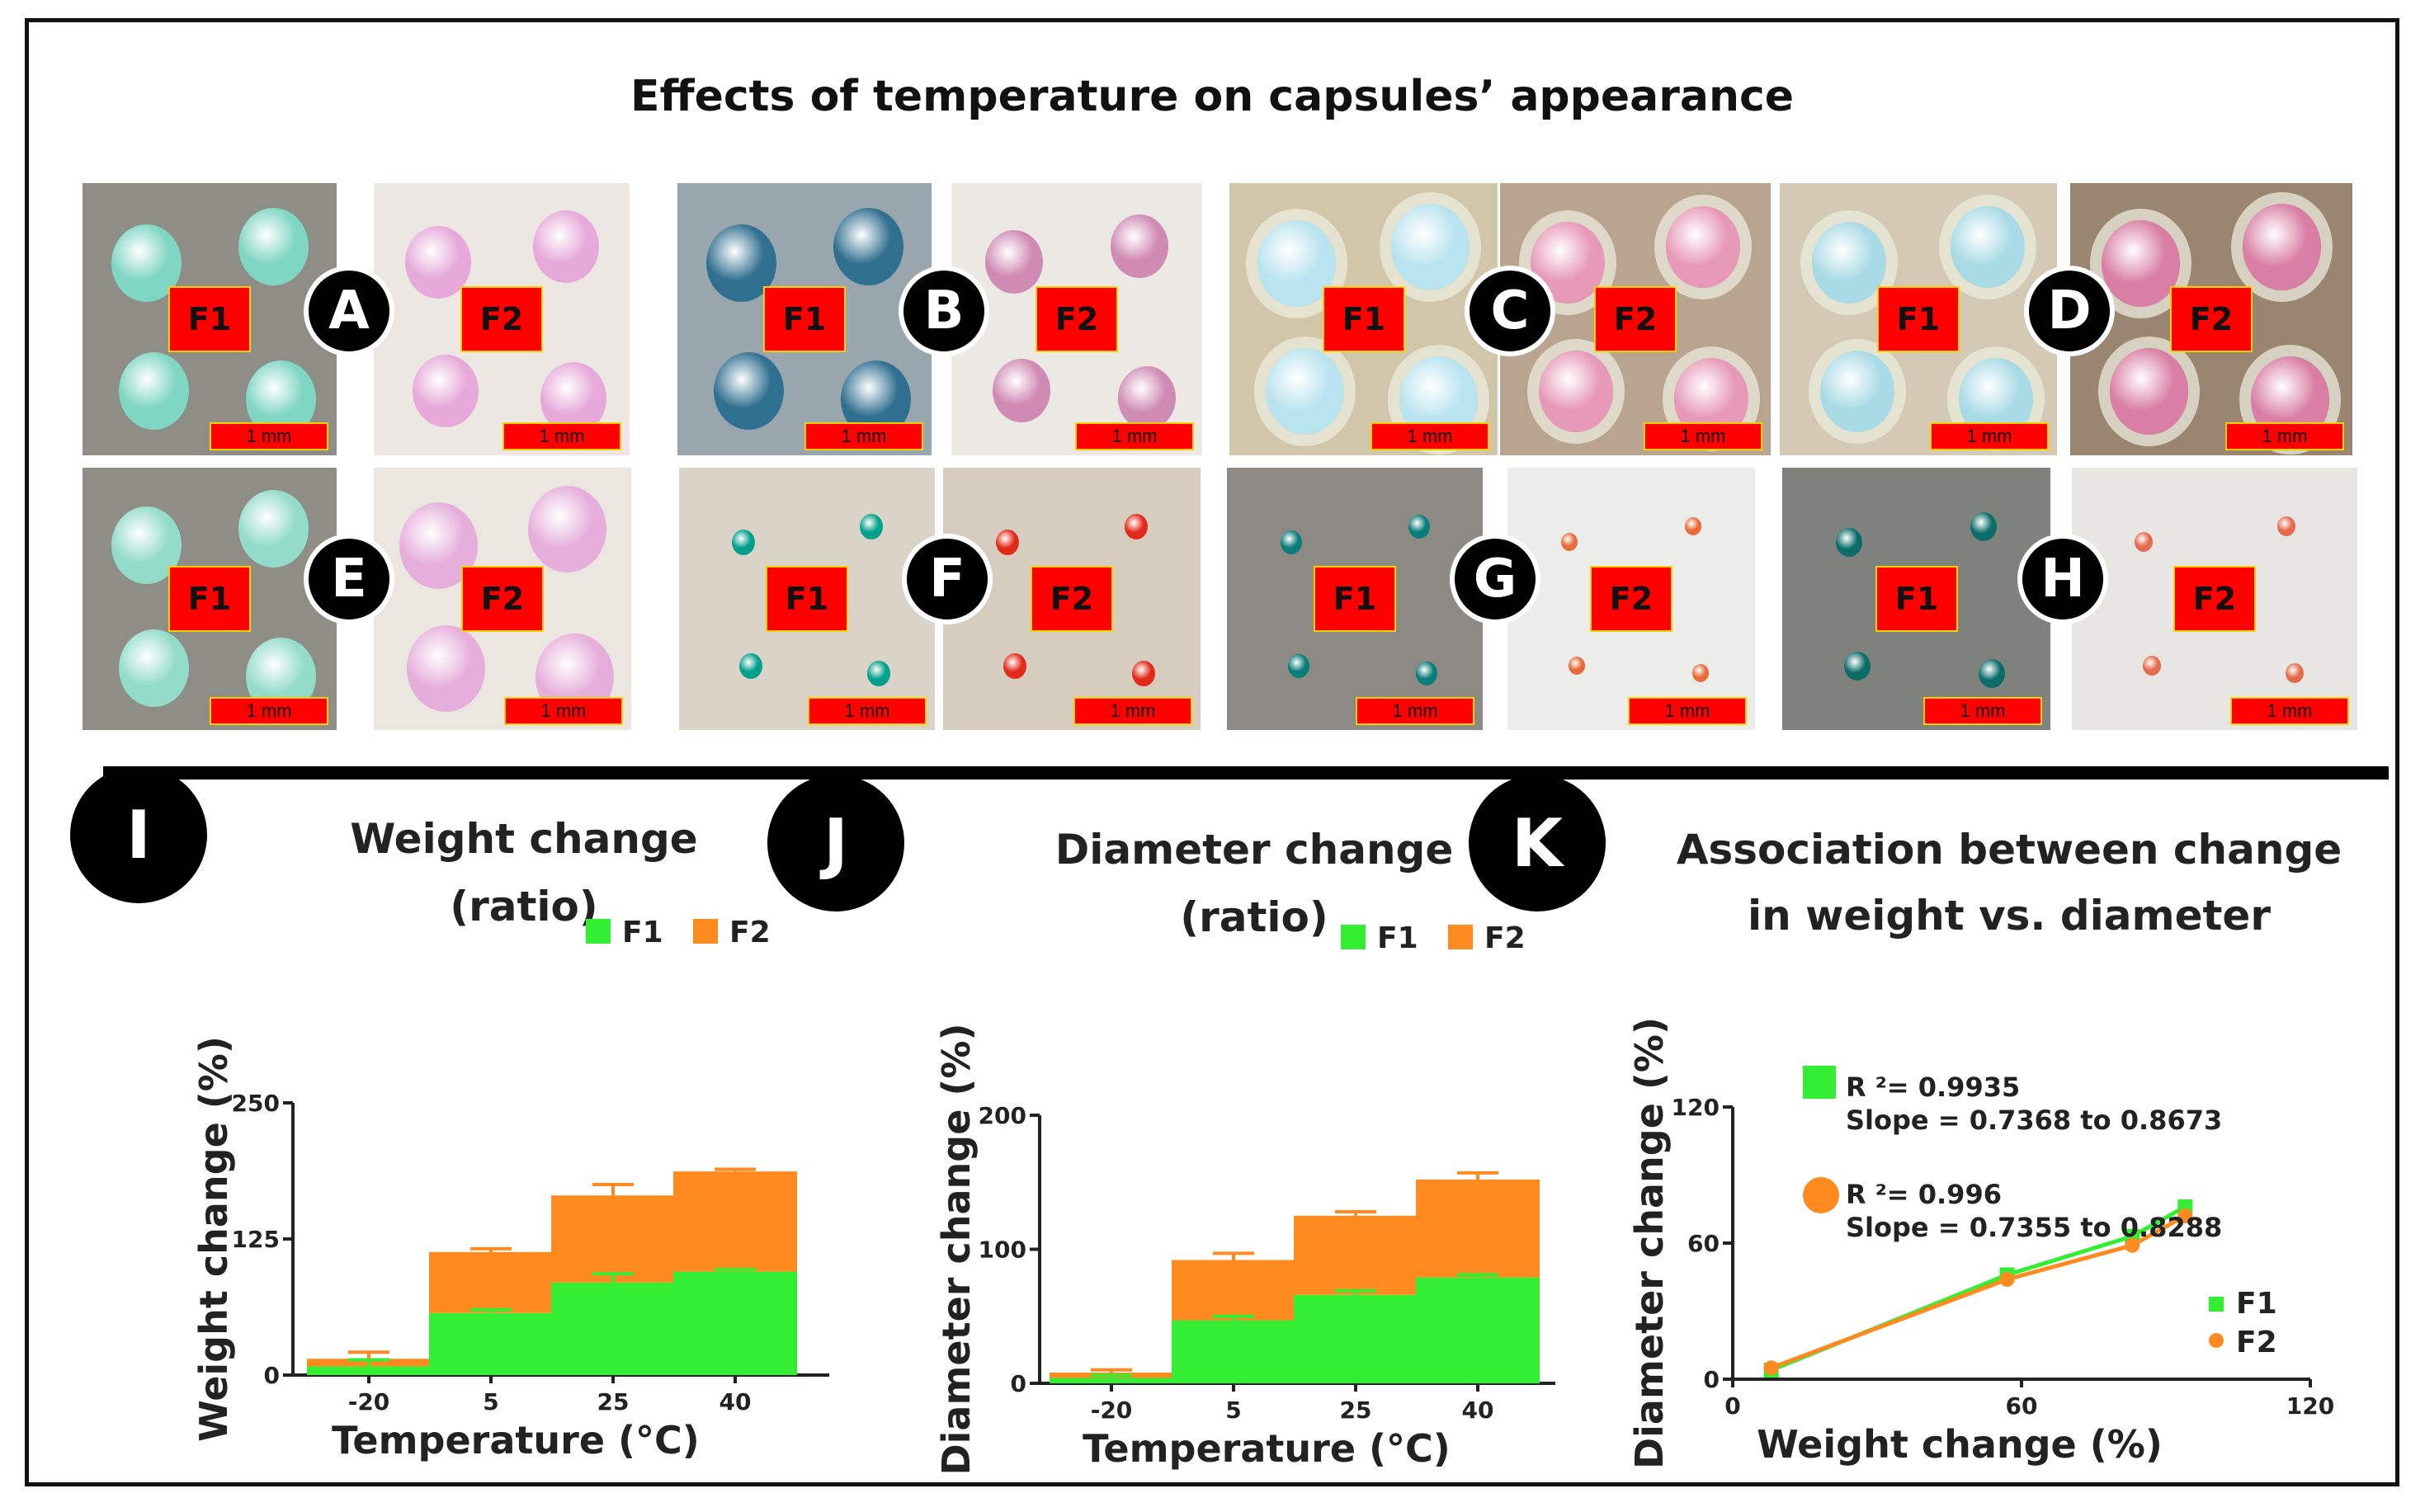 The height and width of the screenshot is (1512, 2425). Describe the element at coordinates (1233, 1410) in the screenshot. I see `x-tick-label: 5` at that location.